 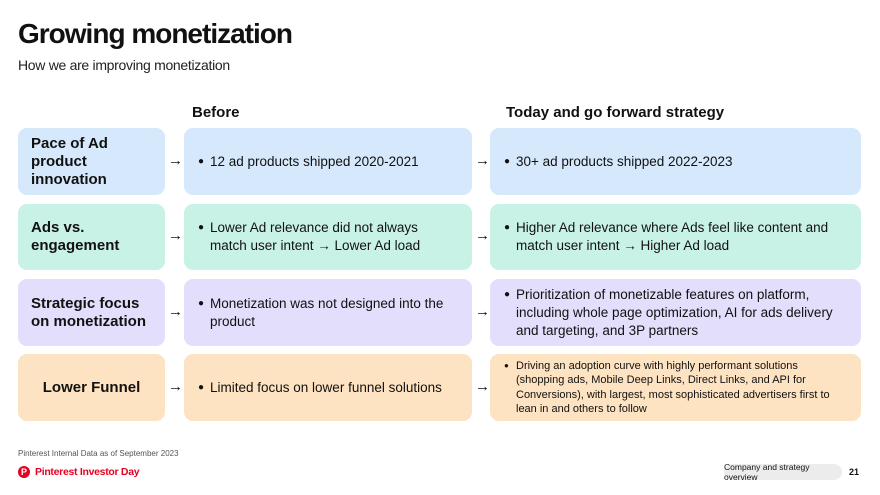 I want to click on pinterest-logo: P Pinterest Investor Day, so click(x=79, y=472).